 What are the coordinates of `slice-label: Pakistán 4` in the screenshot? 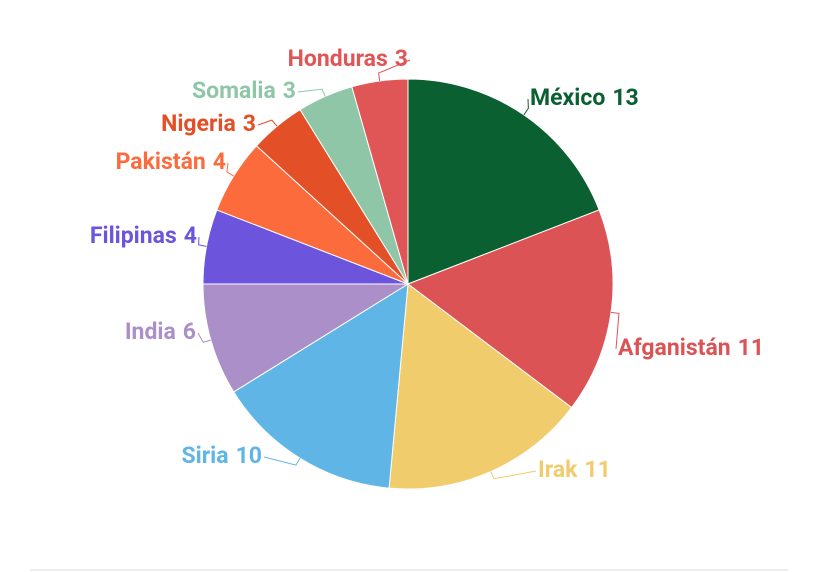 It's located at (171, 161).